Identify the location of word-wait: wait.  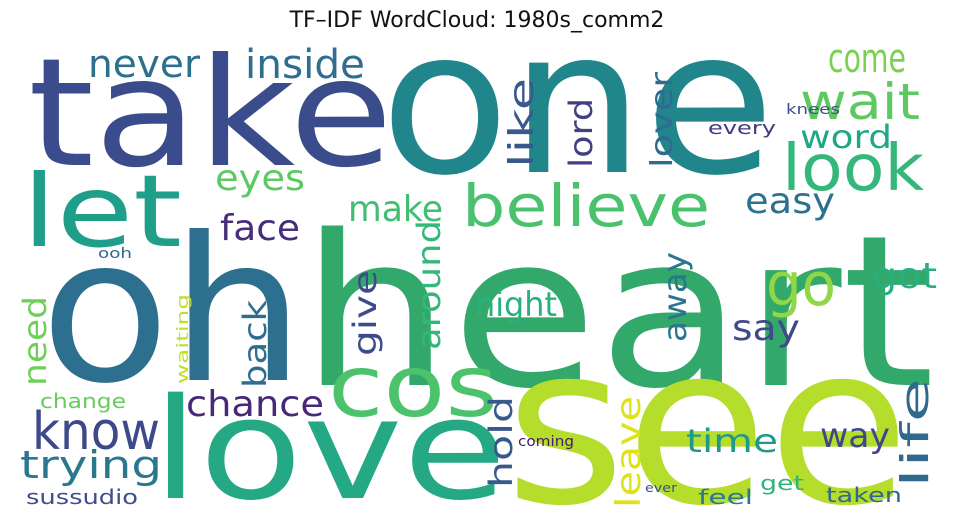
(860, 102).